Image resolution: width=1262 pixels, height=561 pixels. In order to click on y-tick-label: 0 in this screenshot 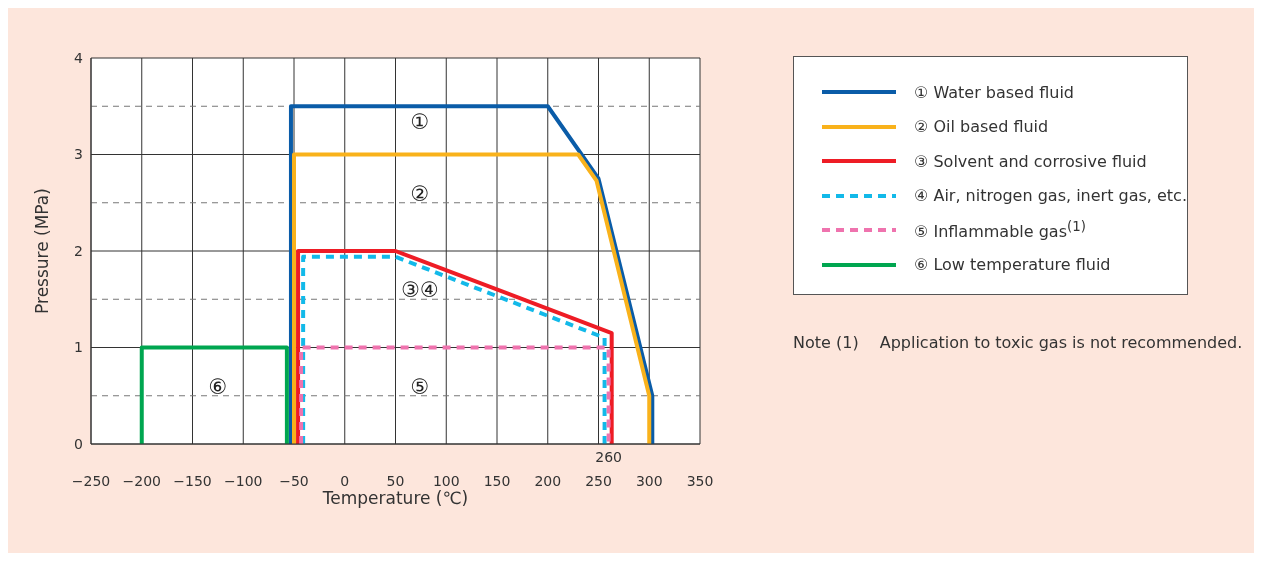, I will do `click(78, 443)`.